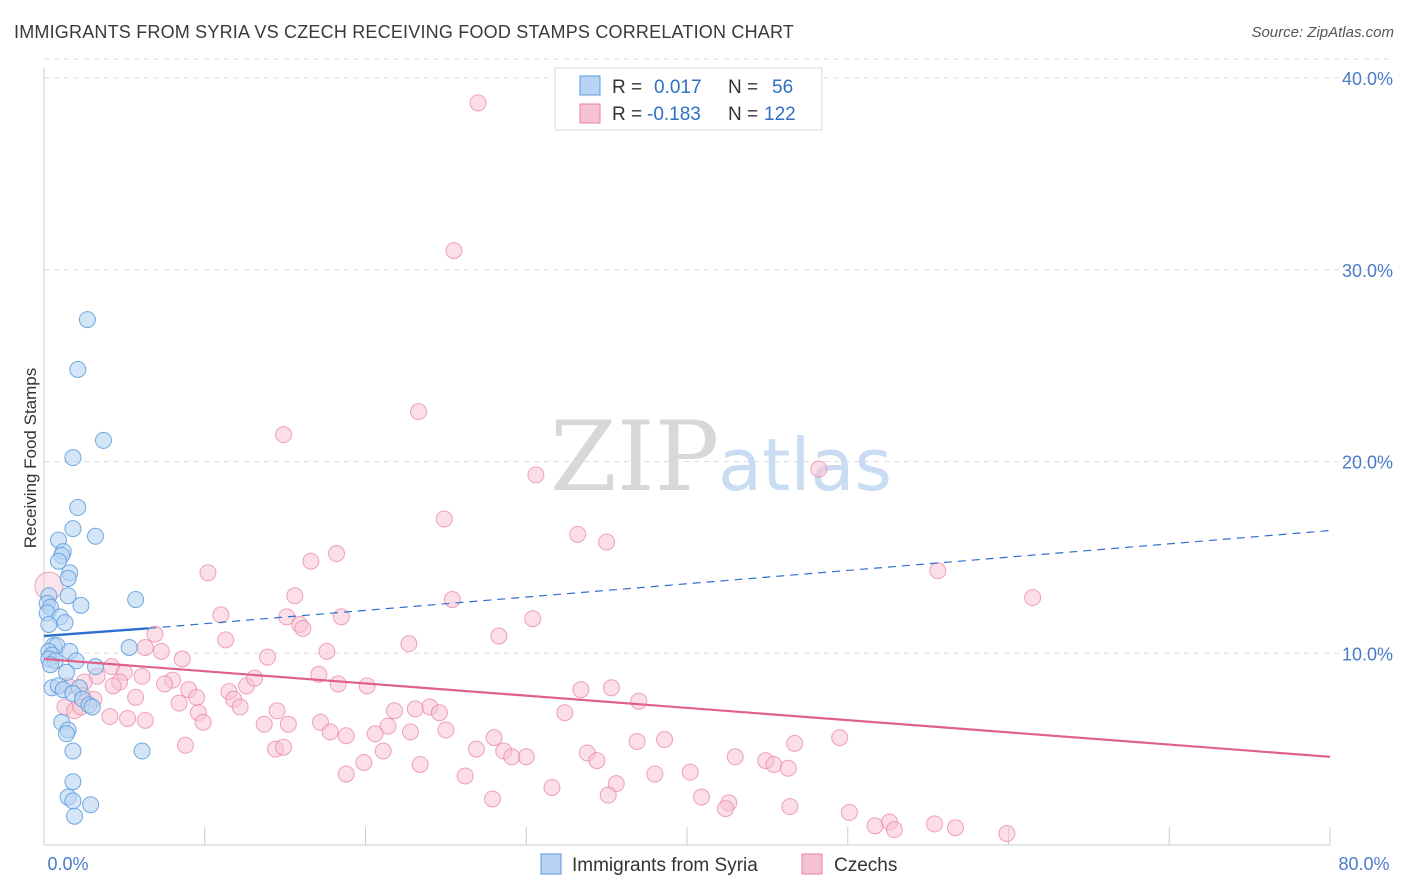  What do you see at coordinates (1367, 654) in the screenshot?
I see `y-tick-label-0: 10.0%` at bounding box center [1367, 654].